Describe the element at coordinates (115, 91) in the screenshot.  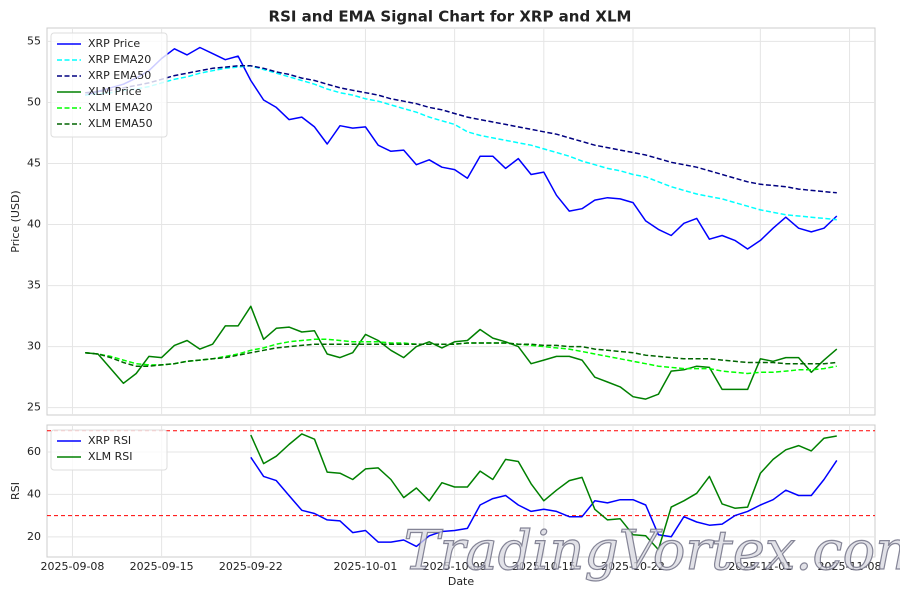
I see `legend-label: XLM Price` at that location.